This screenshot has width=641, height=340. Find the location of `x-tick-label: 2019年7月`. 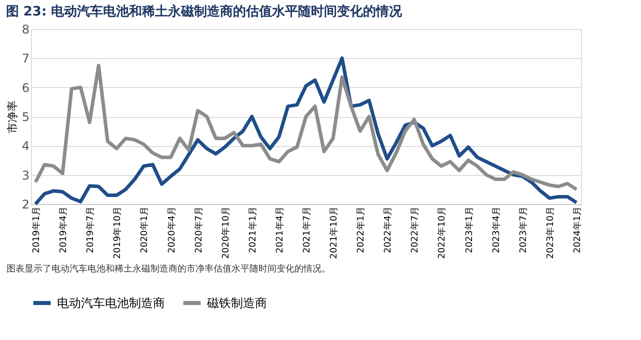

x-tick-label: 2019年7月 is located at coordinates (90, 230).